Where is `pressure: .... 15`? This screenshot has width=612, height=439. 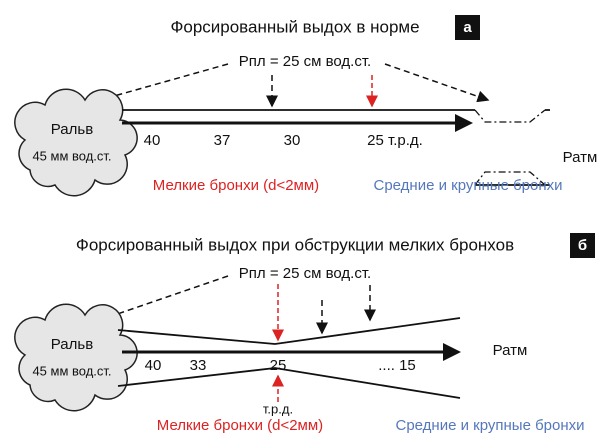
pressure: .... 15 is located at coordinates (397, 365).